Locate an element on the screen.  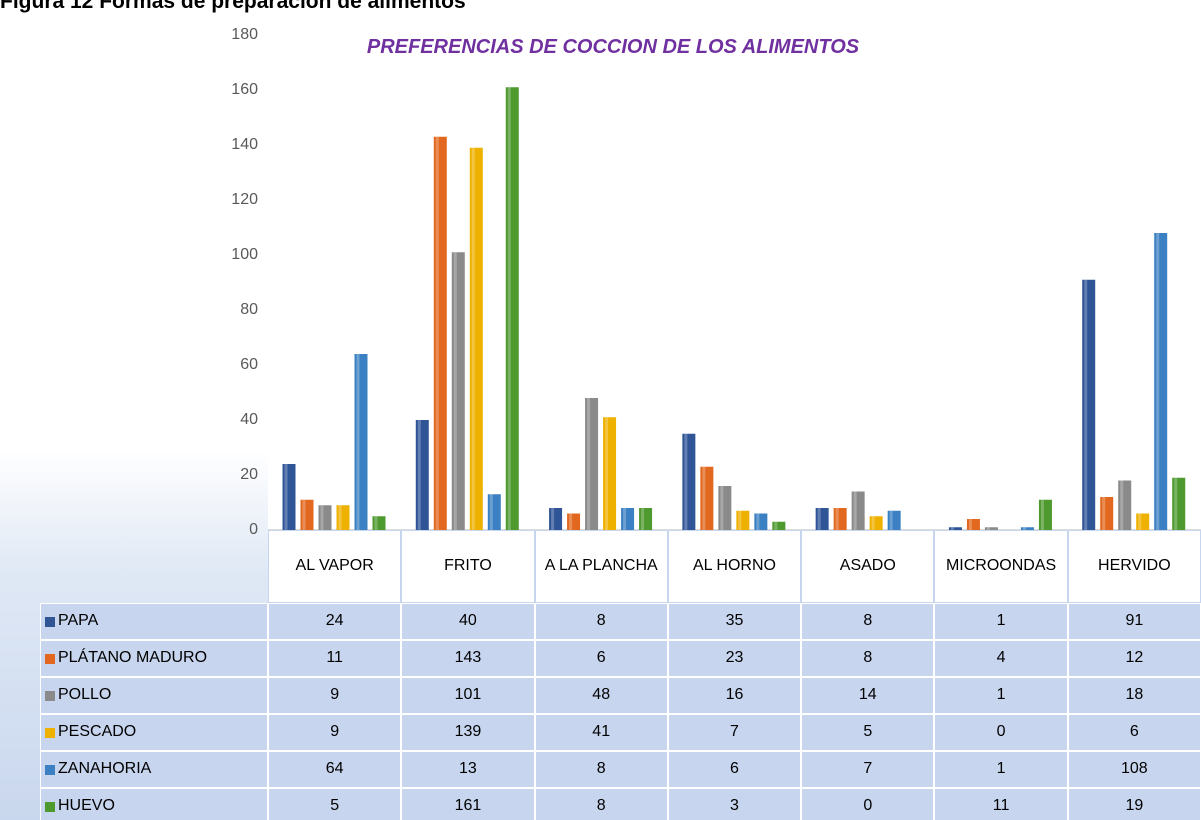
y-tick-label: 80 is located at coordinates (249, 309).